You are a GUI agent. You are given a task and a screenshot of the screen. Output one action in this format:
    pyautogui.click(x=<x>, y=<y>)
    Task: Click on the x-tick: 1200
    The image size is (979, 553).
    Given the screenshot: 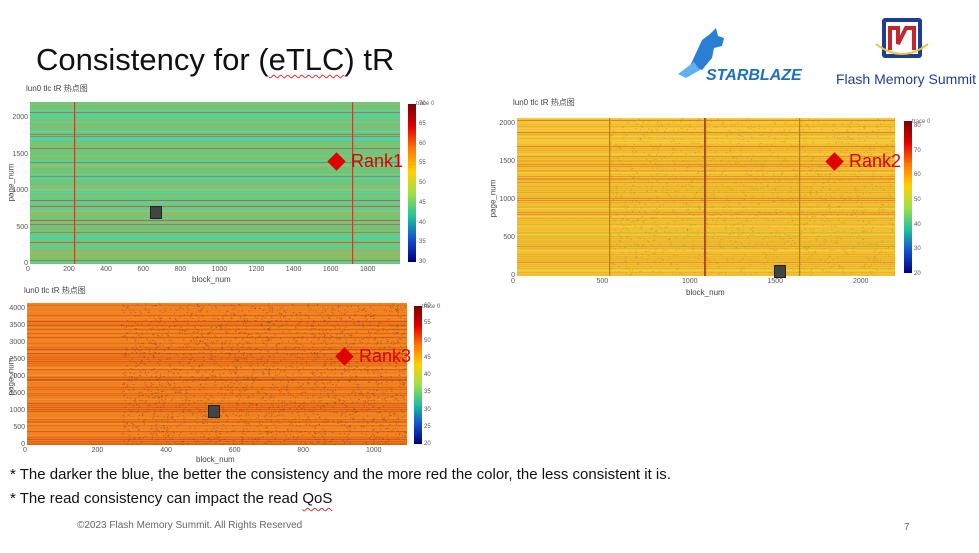 What is the action you would take?
    pyautogui.click(x=256, y=269)
    